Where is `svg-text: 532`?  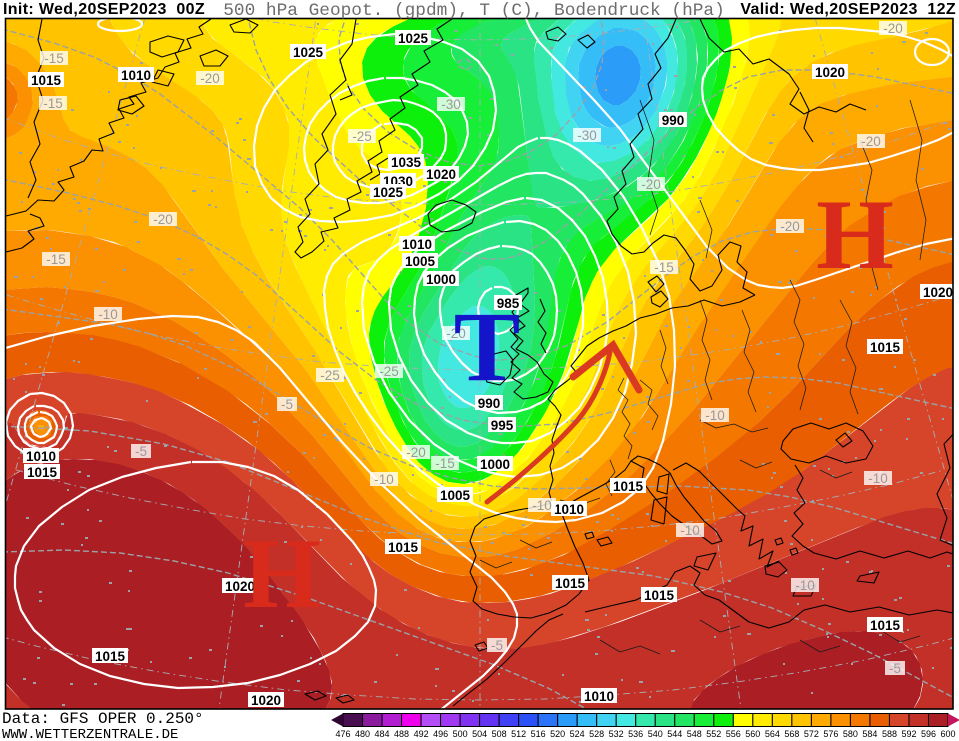 svg-text: 532 is located at coordinates (616, 734).